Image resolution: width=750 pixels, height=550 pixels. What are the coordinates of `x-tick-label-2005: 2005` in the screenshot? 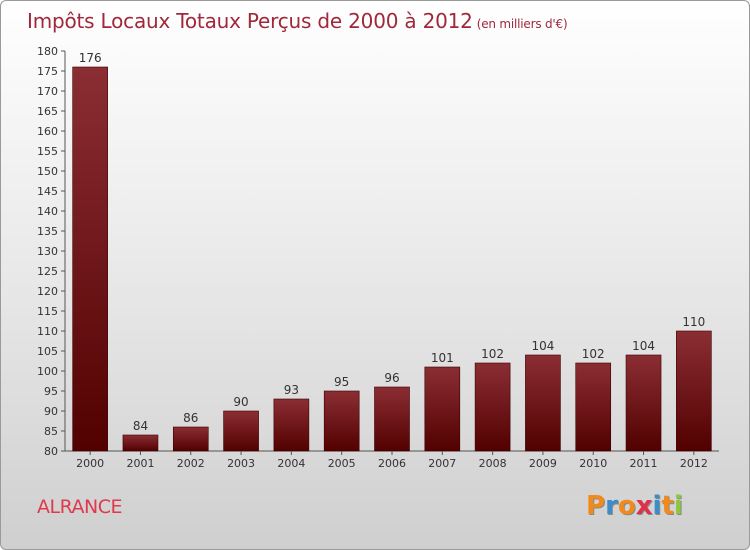 It's located at (342, 463).